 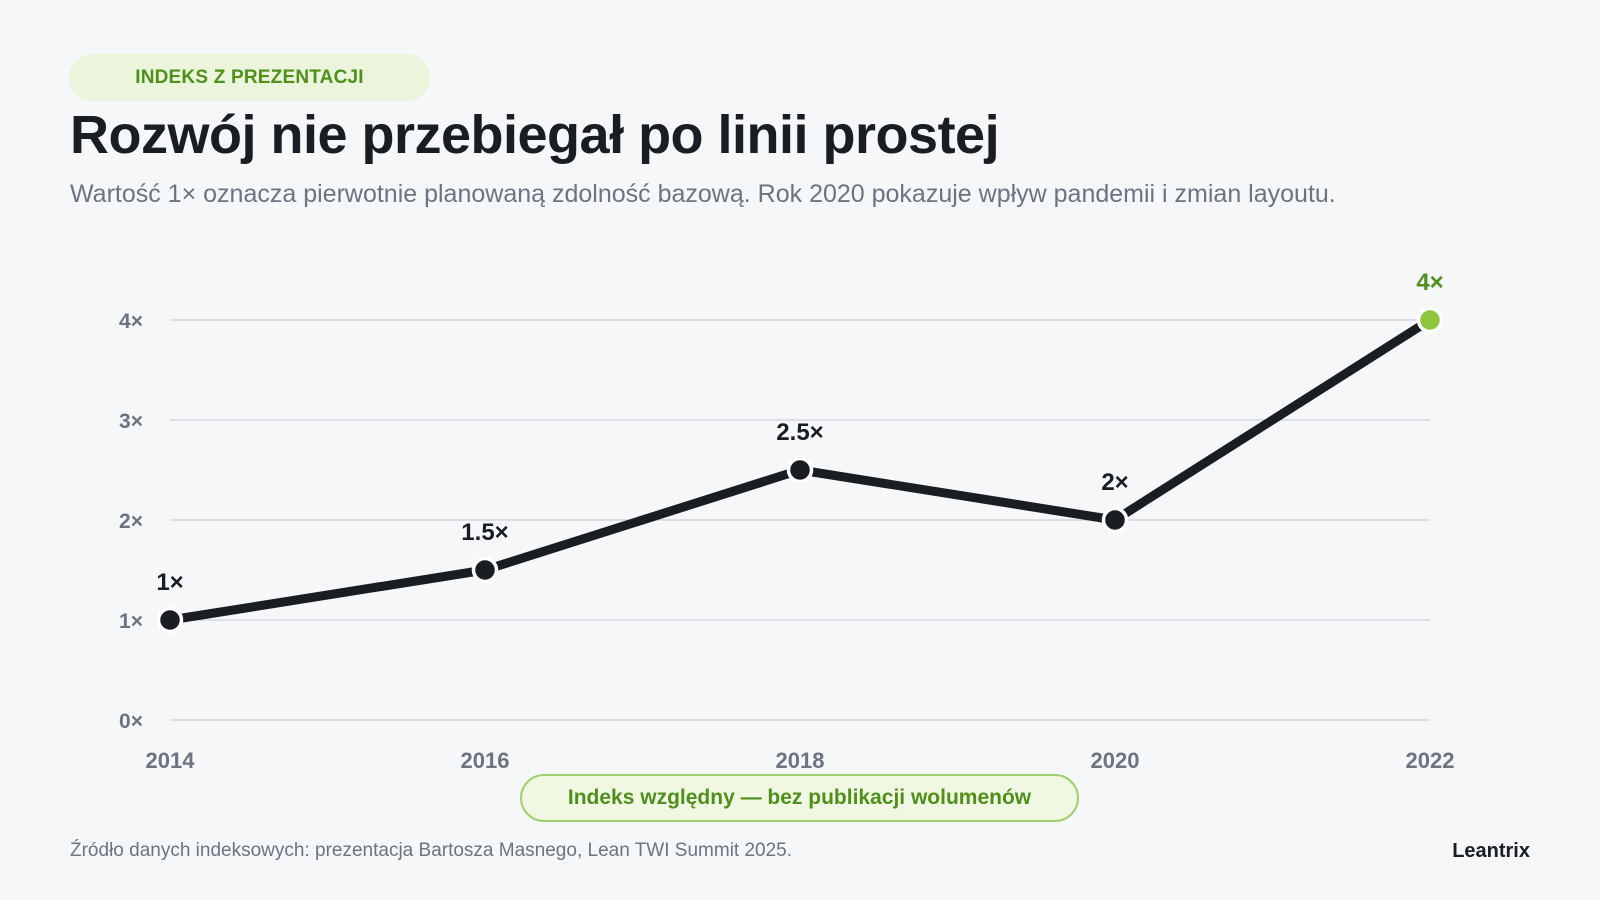 I want to click on y-tick-labels: 0× 1× 2× 3× 4×, so click(x=131, y=521).